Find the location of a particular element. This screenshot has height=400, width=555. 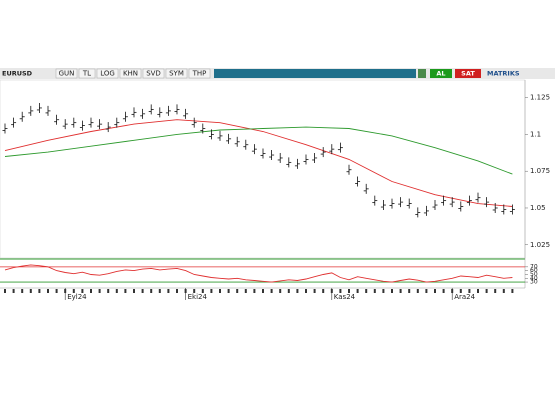

buy-label: AL is located at coordinates (440, 74).